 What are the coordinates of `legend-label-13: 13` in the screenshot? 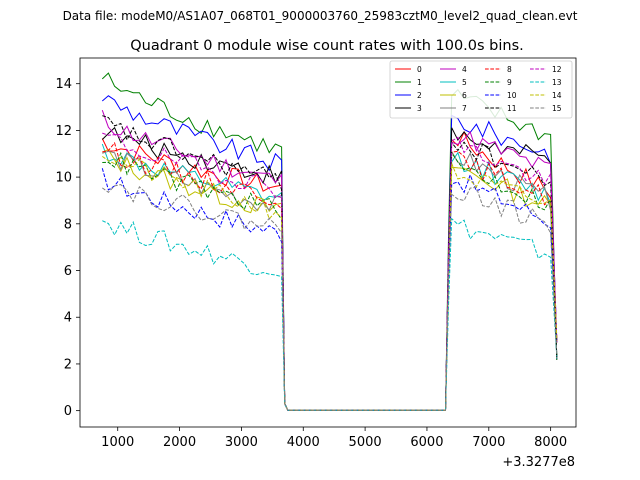 It's located at (557, 82).